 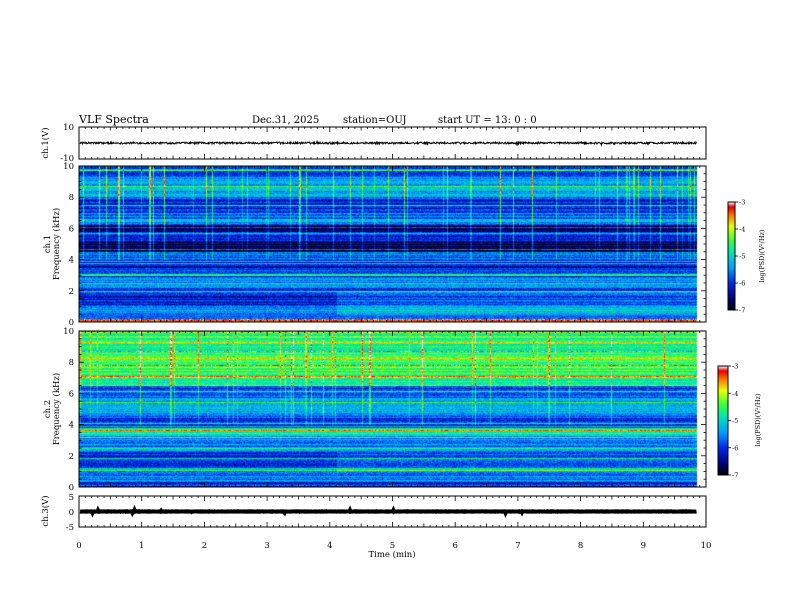 What do you see at coordinates (56, 244) in the screenshot?
I see `ch1-ylabel-bottom: Frequency (kHz)` at bounding box center [56, 244].